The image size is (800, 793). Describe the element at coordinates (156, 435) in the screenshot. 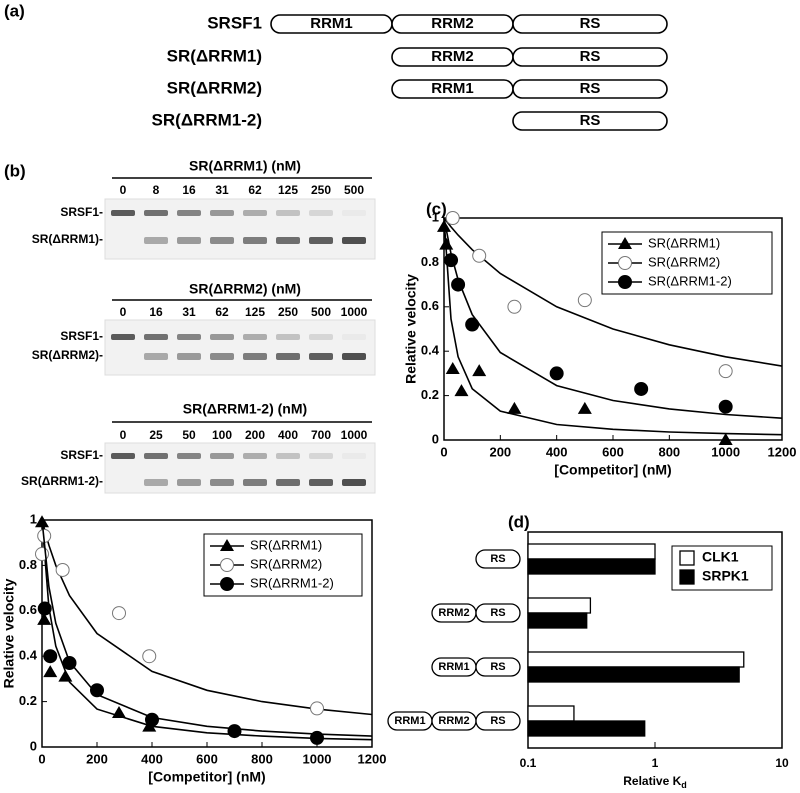

I see `lane-label: 25` at that location.